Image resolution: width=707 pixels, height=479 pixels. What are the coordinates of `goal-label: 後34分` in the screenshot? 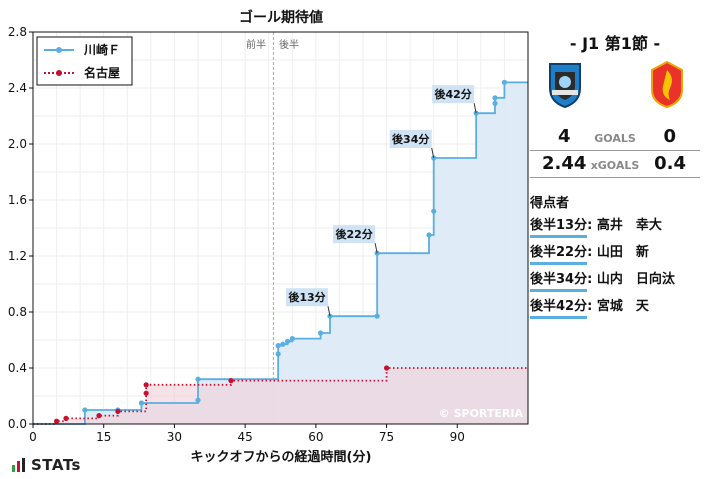 It's located at (410, 139).